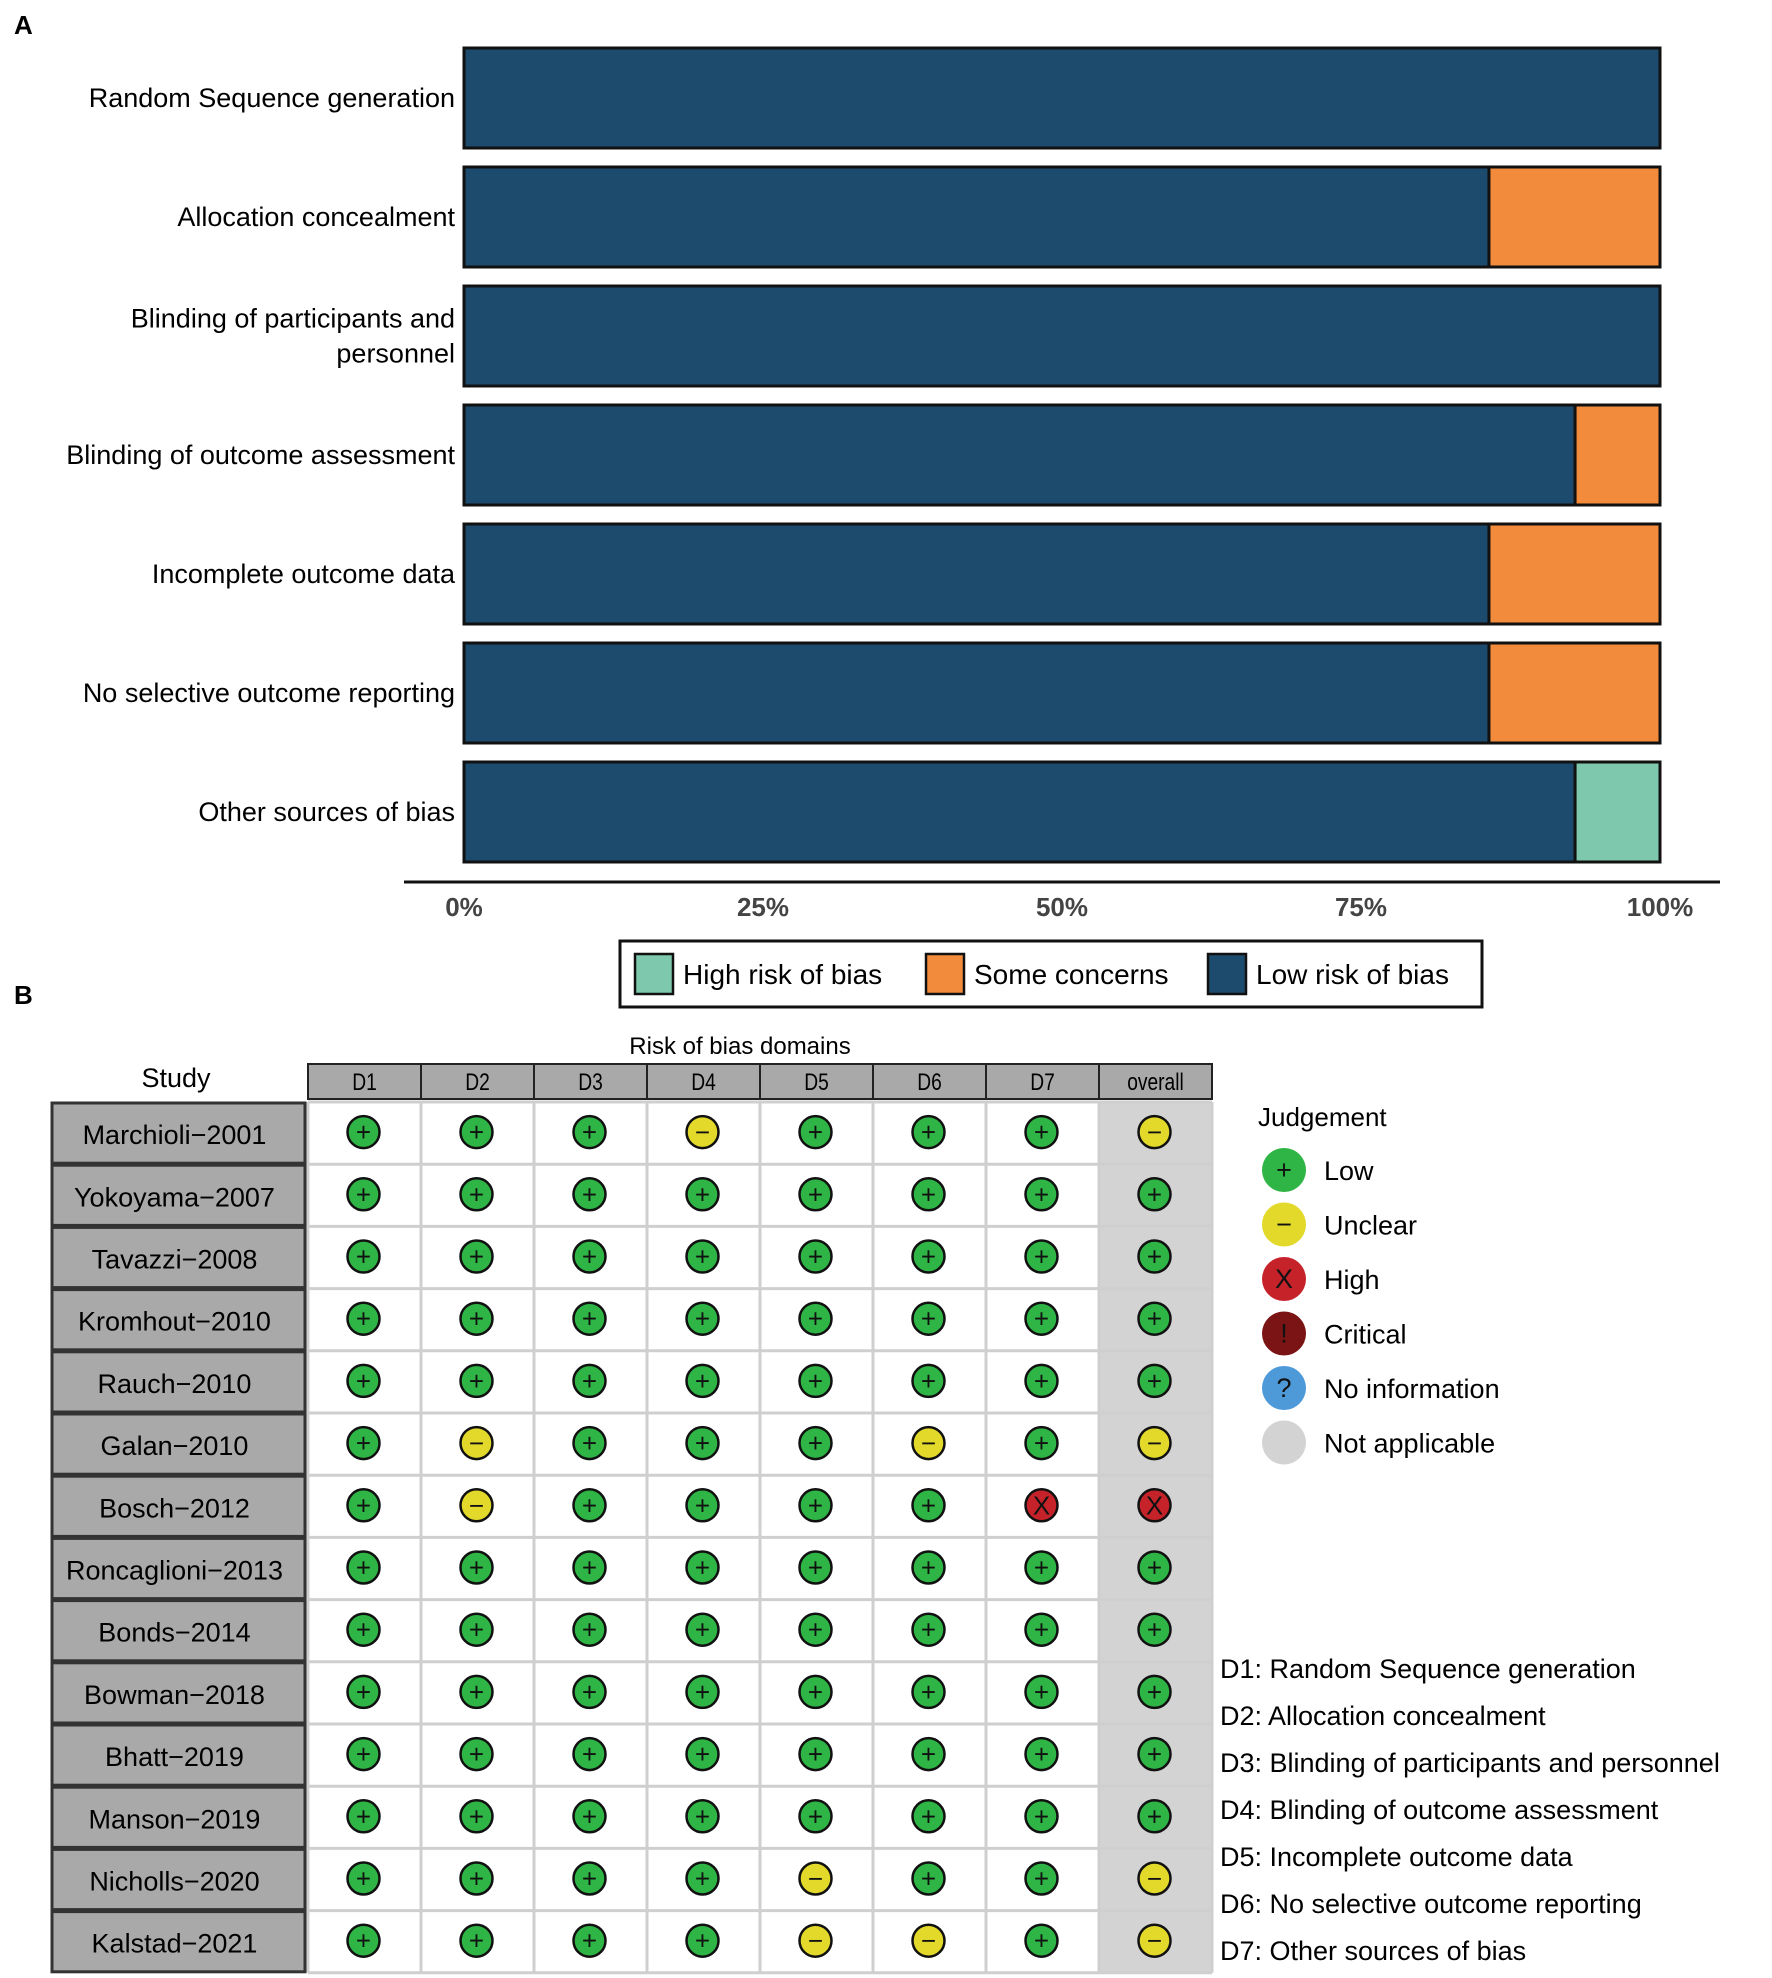 Image resolution: width=1772 pixels, height=1978 pixels. Describe the element at coordinates (928, 1754) in the screenshot. I see `judgement-bhatt-2019-d6-symbol: +` at that location.